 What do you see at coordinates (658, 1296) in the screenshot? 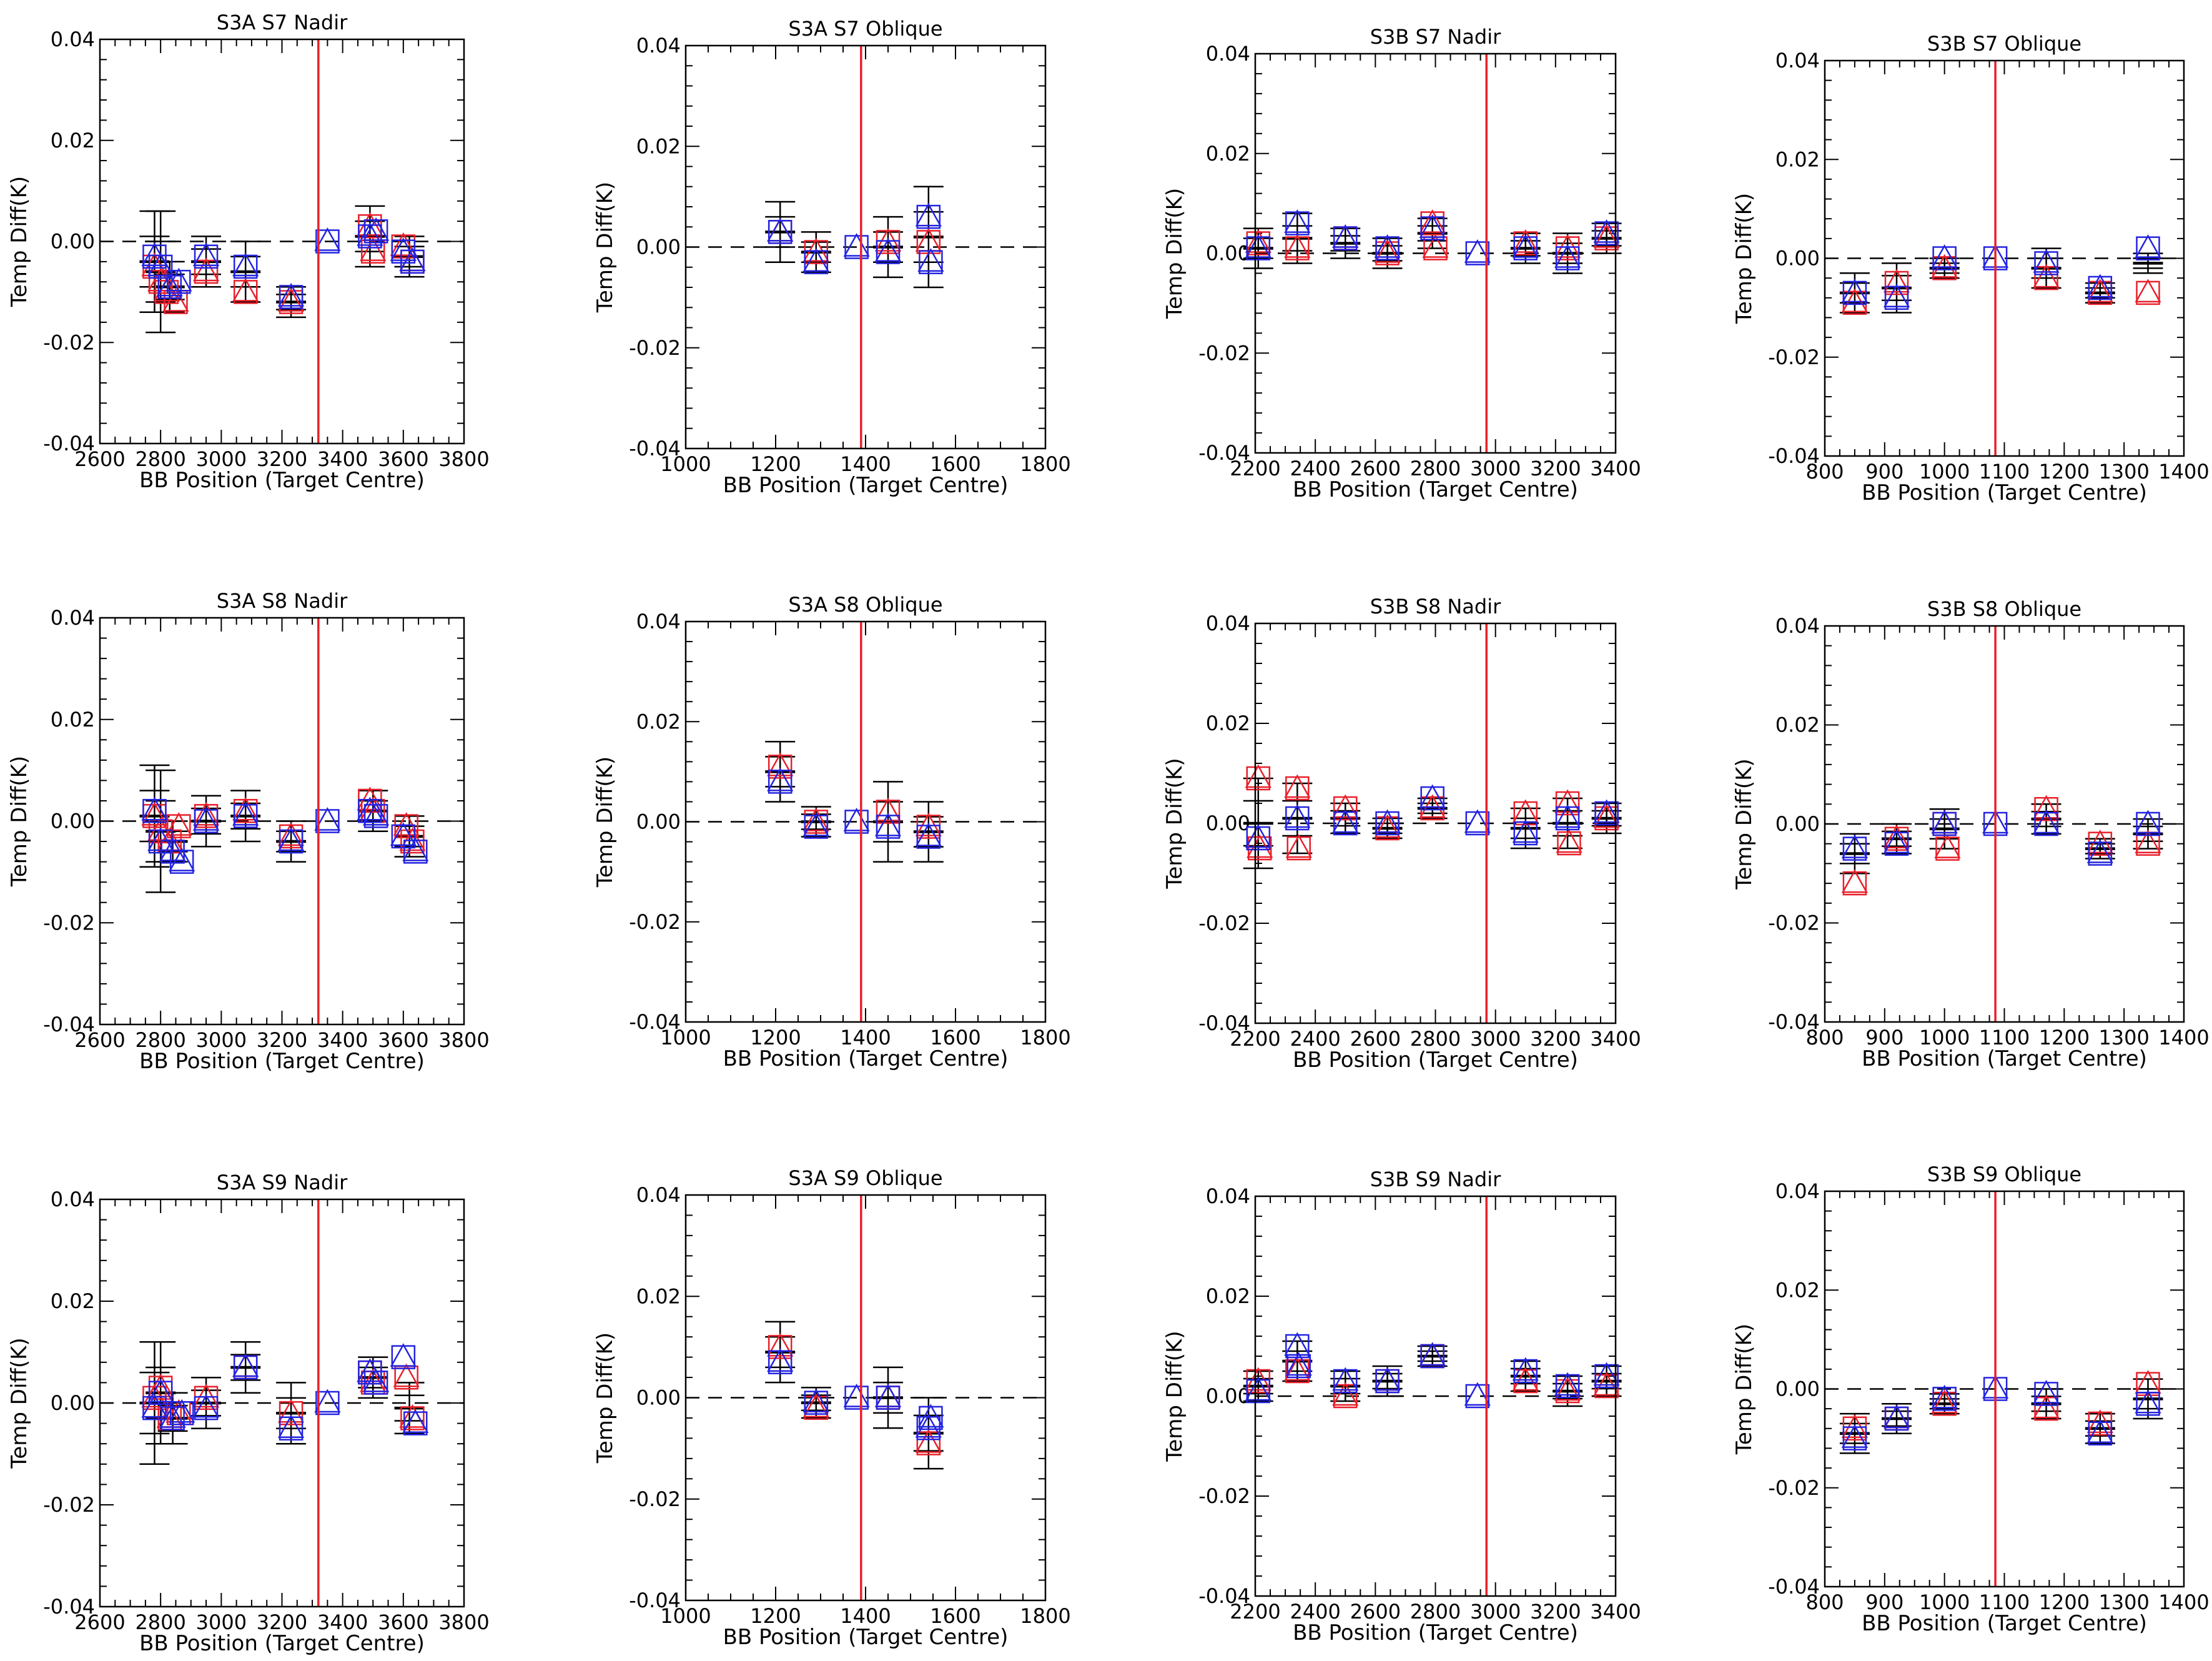
I see `y-tick-label: 0.02` at bounding box center [658, 1296].